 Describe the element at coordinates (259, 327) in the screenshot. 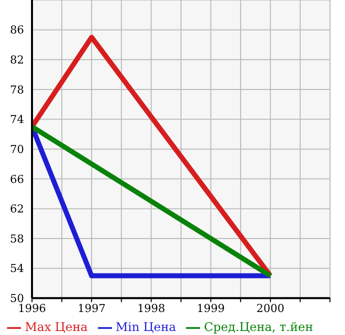

I see `legend-label: Сред.Цена, т.йен` at that location.